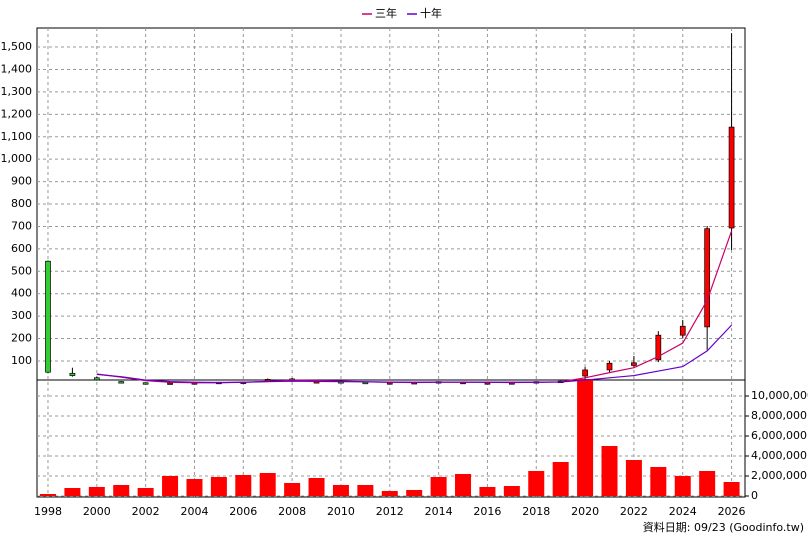 The width and height of the screenshot is (808, 540). Describe the element at coordinates (21, 248) in the screenshot. I see `y-tick-label: 600` at that location.